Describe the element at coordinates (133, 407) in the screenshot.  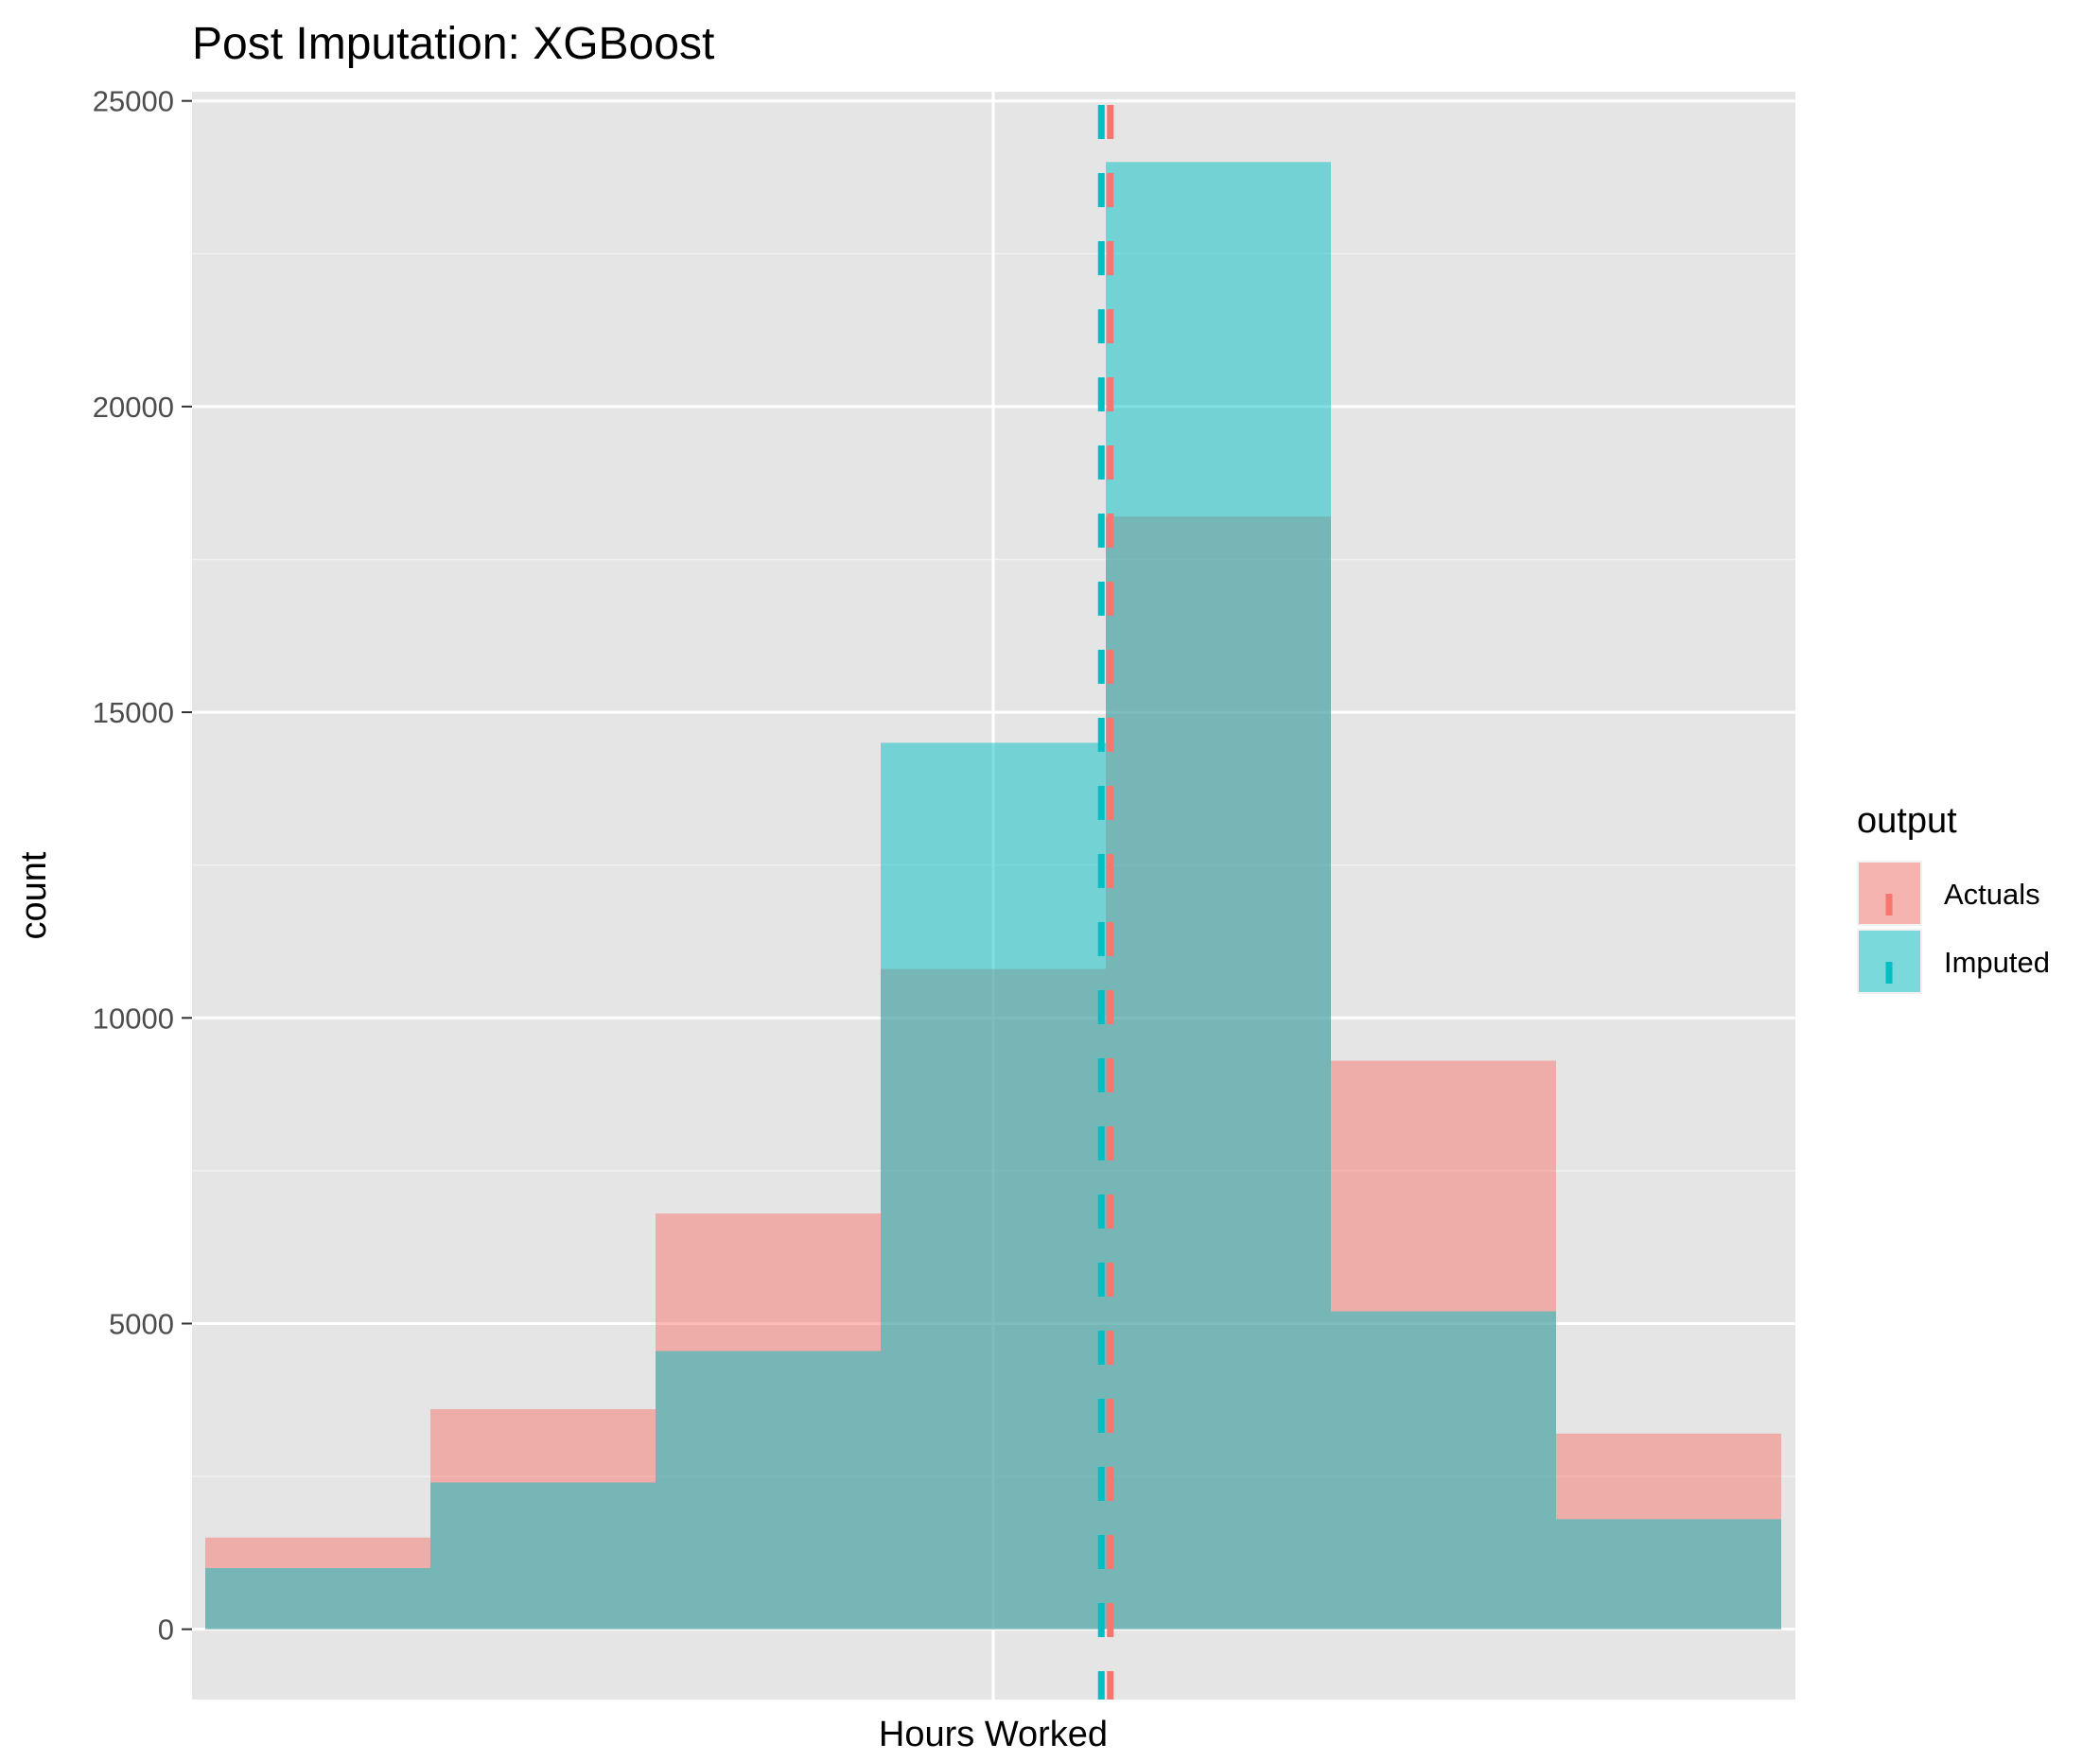
I see `y-tick-label: 20000` at that location.